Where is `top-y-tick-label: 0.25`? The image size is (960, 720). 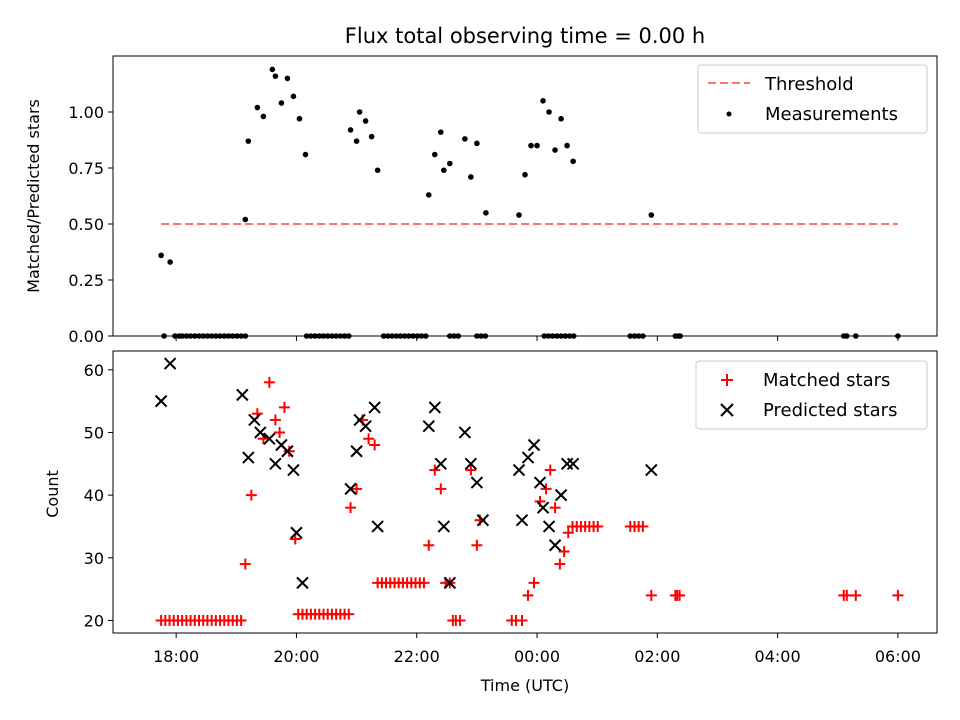 top-y-tick-label: 0.25 is located at coordinates (86, 280).